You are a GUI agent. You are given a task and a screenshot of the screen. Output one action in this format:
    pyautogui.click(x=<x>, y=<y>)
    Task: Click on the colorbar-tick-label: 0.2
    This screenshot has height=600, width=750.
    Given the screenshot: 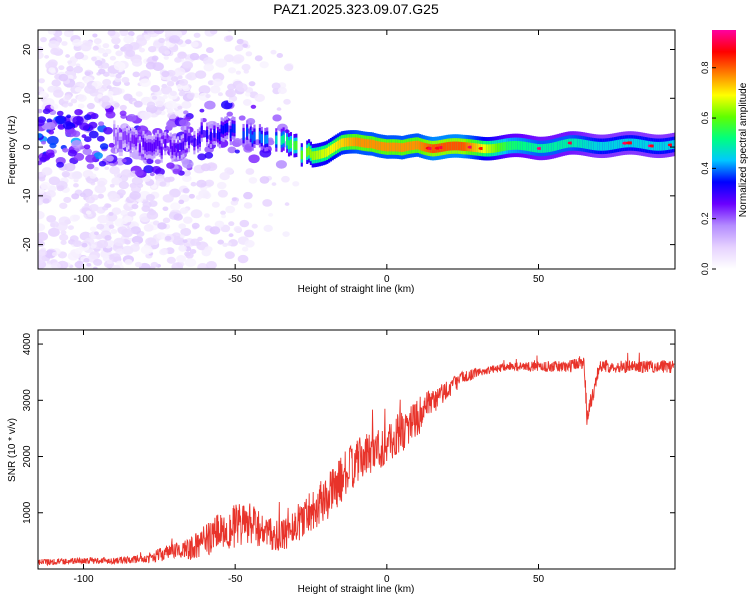 What is the action you would take?
    pyautogui.click(x=705, y=218)
    